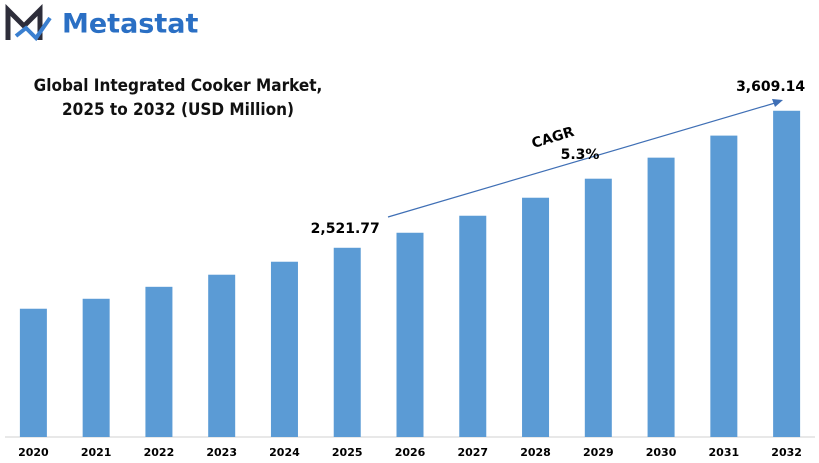  What do you see at coordinates (661, 452) in the screenshot?
I see `x-tick-label: 2030` at bounding box center [661, 452].